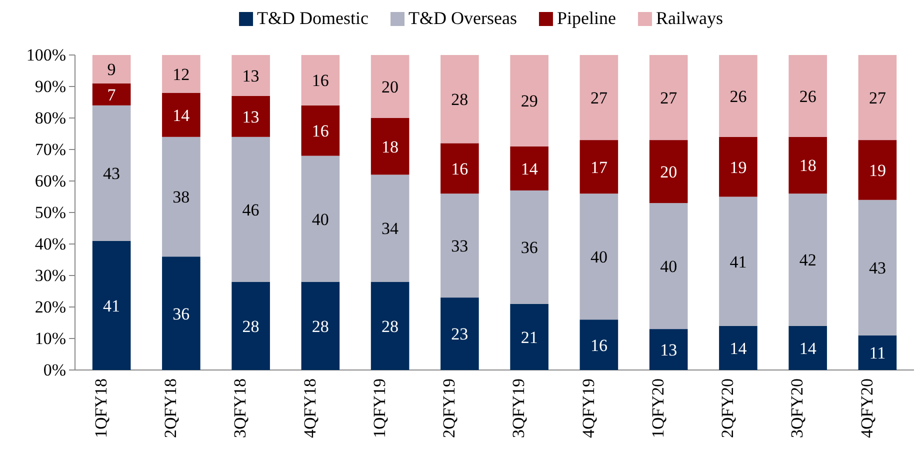  Describe the element at coordinates (866, 408) in the screenshot. I see `x-tick-label: 4QFY20` at that location.